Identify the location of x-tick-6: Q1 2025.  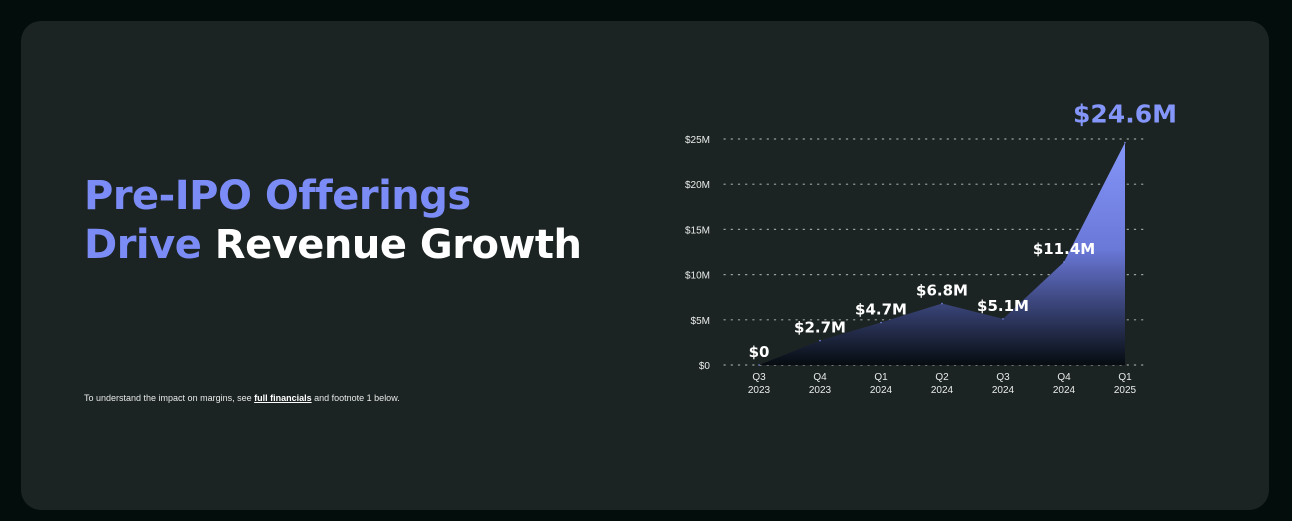
(1125, 384).